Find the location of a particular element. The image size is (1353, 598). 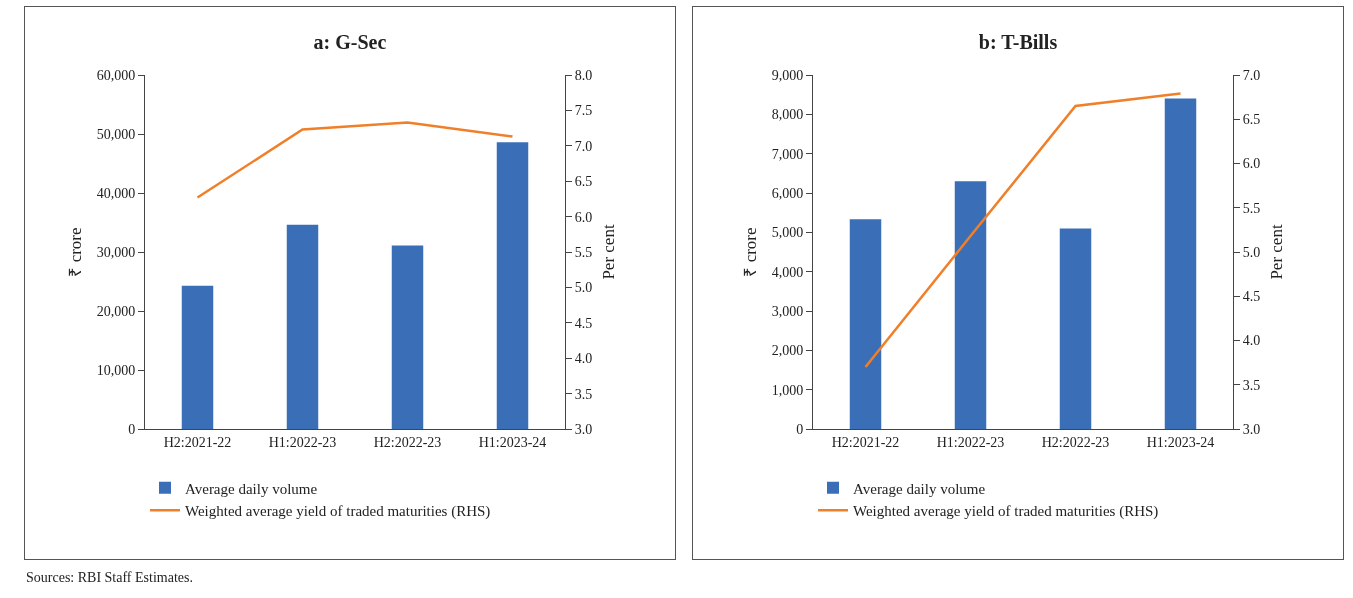

y-tick-label: 6,000 is located at coordinates (787, 193).